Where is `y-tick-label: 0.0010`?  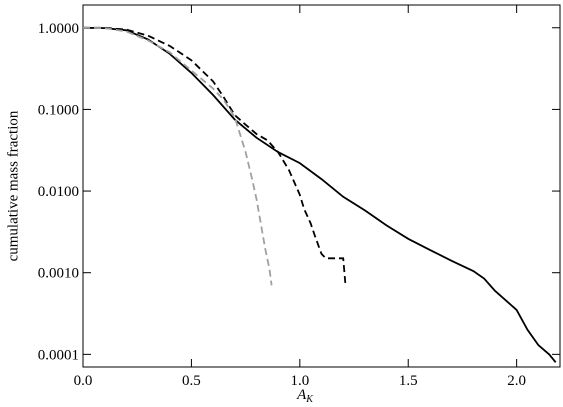 y-tick-label: 0.0010 is located at coordinates (58, 274).